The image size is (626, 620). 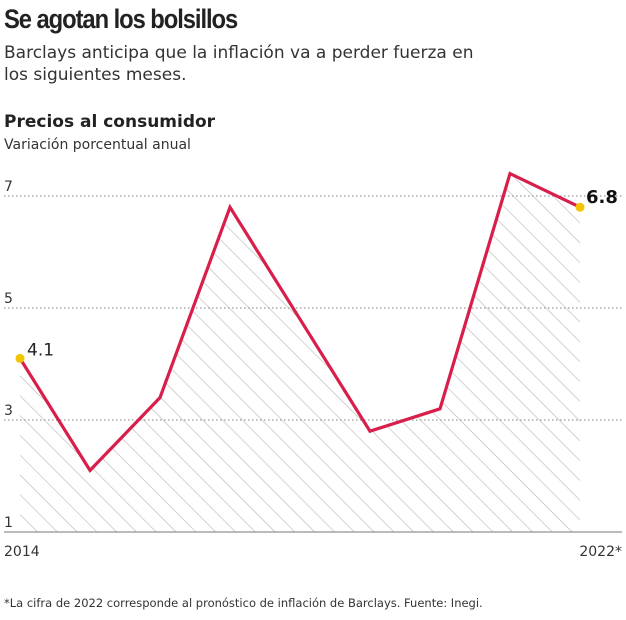 I want to click on y-tick-label: 5, so click(x=8, y=299).